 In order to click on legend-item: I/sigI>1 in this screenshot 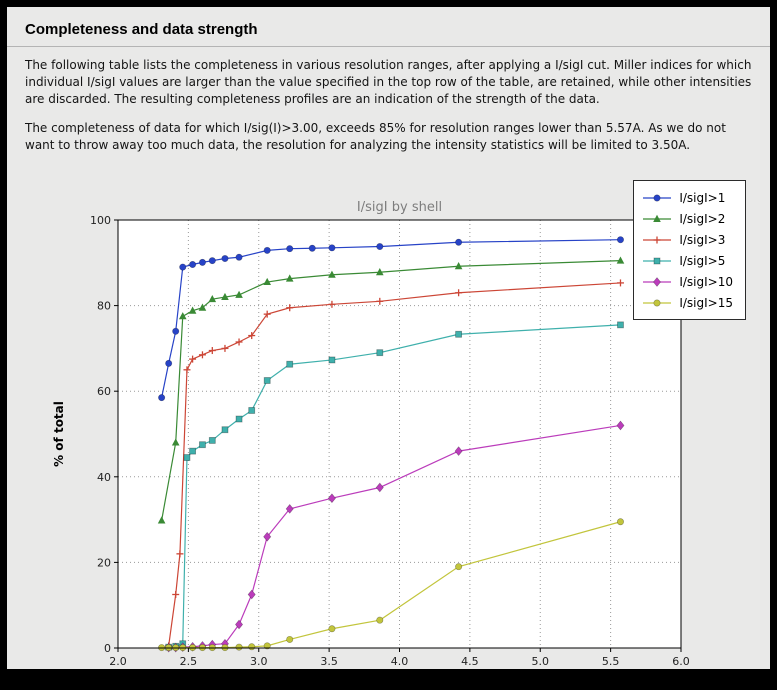, I will do `click(687, 197)`.